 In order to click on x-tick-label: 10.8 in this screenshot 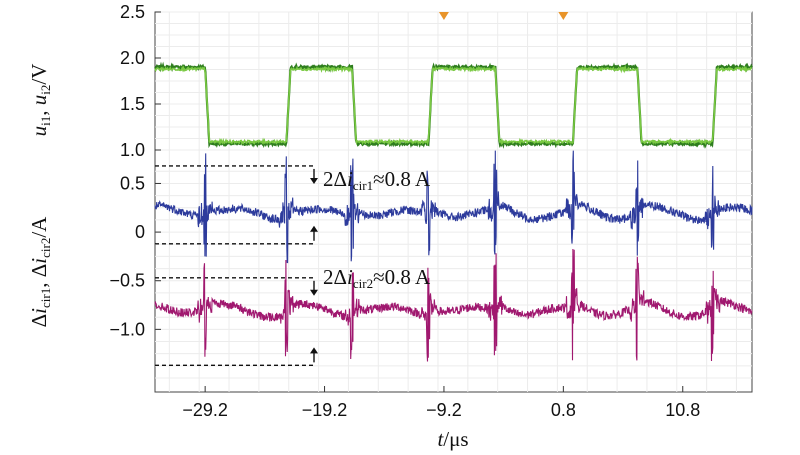, I will do `click(682, 410)`.